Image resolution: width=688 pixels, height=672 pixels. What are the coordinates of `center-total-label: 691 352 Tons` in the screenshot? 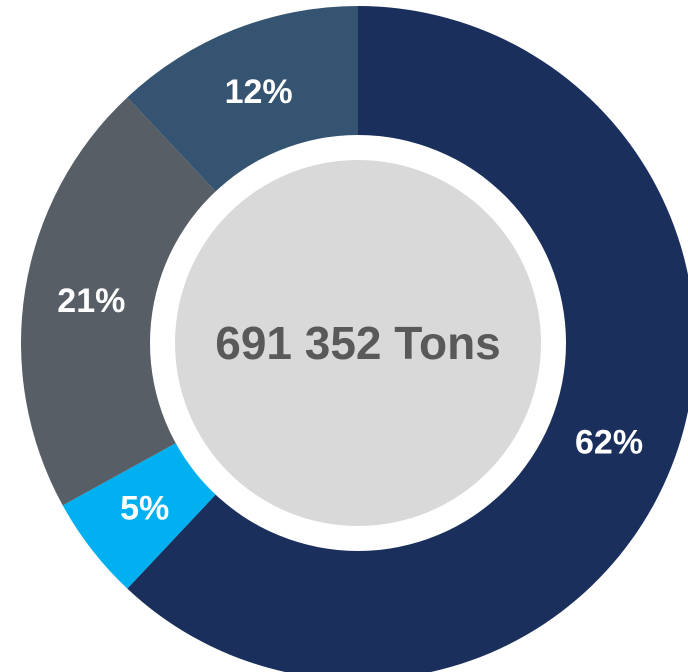 It's located at (358, 343).